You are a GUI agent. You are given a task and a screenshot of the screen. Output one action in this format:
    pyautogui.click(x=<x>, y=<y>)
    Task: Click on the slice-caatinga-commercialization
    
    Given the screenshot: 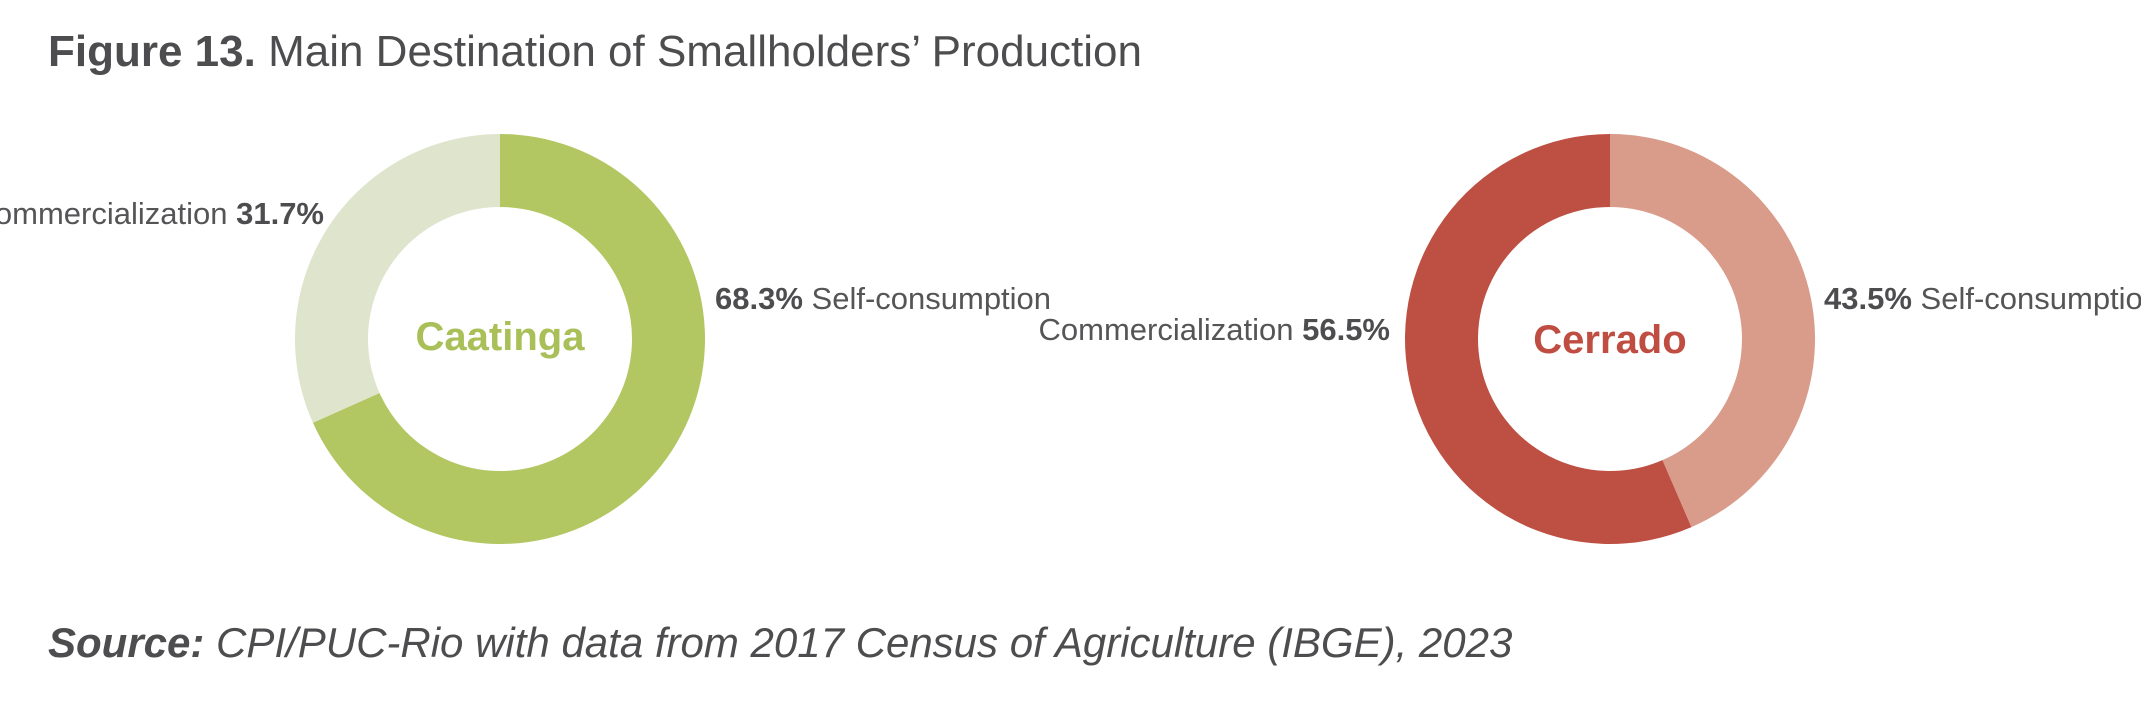 What is the action you would take?
    pyautogui.click(x=397, y=278)
    